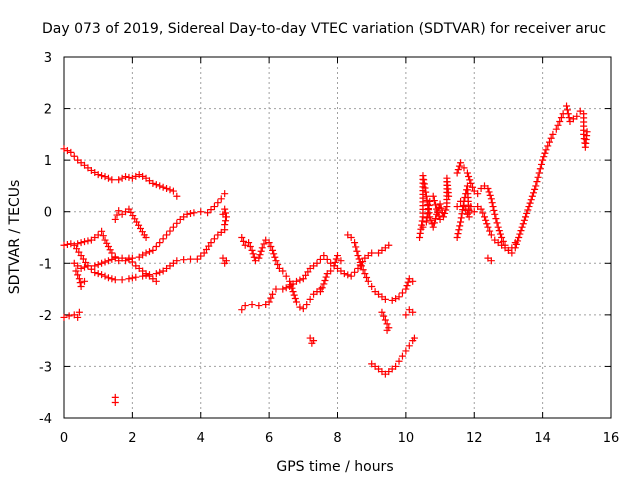  I want to click on x-tick-label: 16, so click(611, 438).